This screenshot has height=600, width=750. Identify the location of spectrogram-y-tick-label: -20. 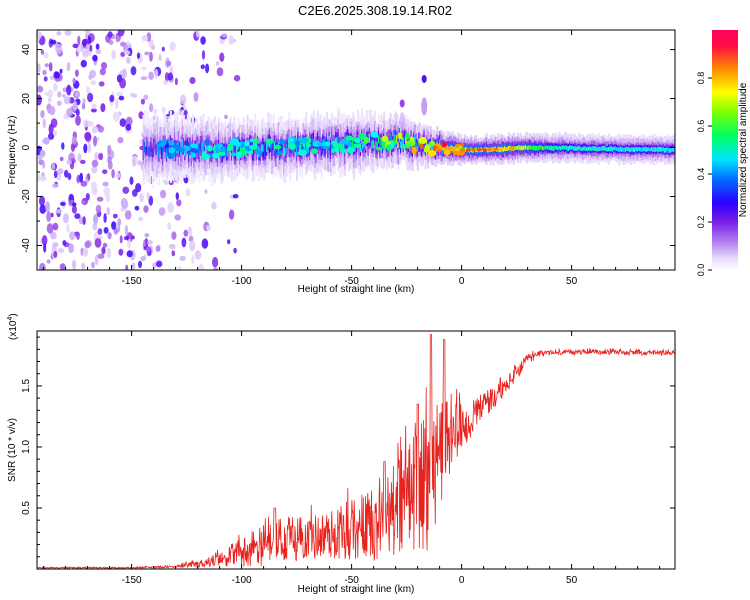
(26, 196).